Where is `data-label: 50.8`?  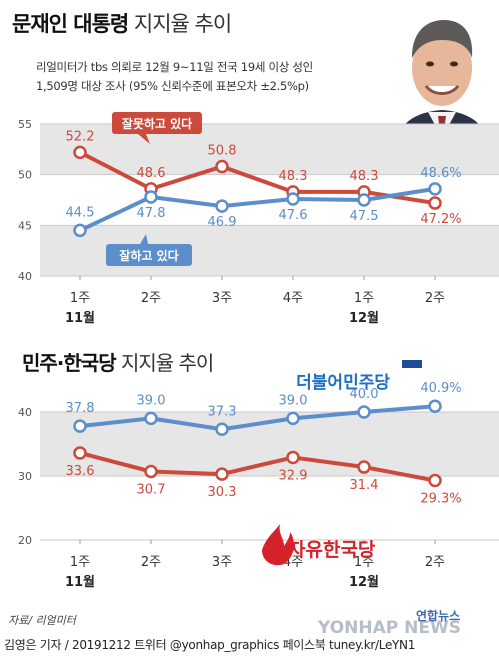 data-label: 50.8 is located at coordinates (222, 151).